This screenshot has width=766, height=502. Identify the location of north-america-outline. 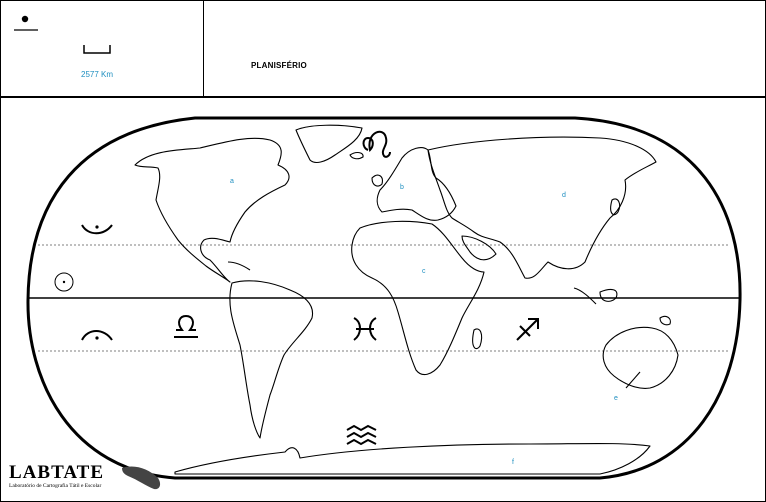
(212, 210).